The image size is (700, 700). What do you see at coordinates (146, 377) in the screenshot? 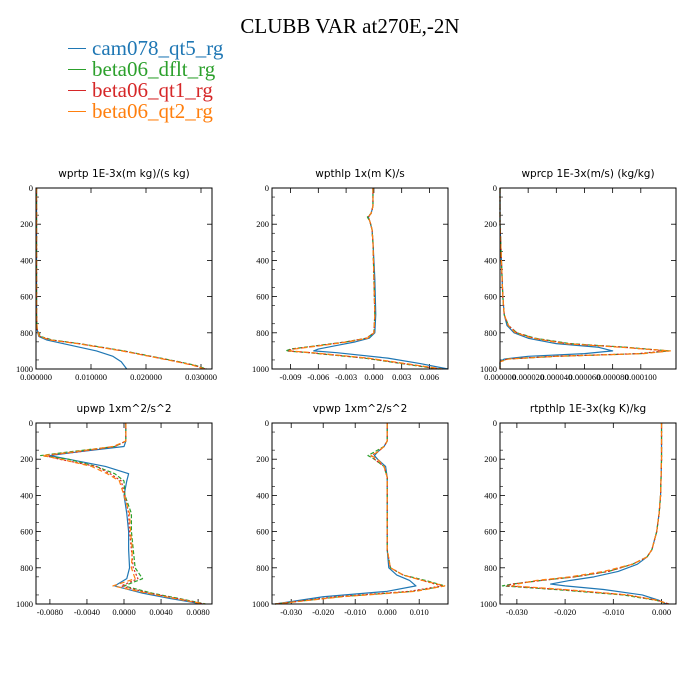
I see `x-tick-label: 0.020000` at bounding box center [146, 377].